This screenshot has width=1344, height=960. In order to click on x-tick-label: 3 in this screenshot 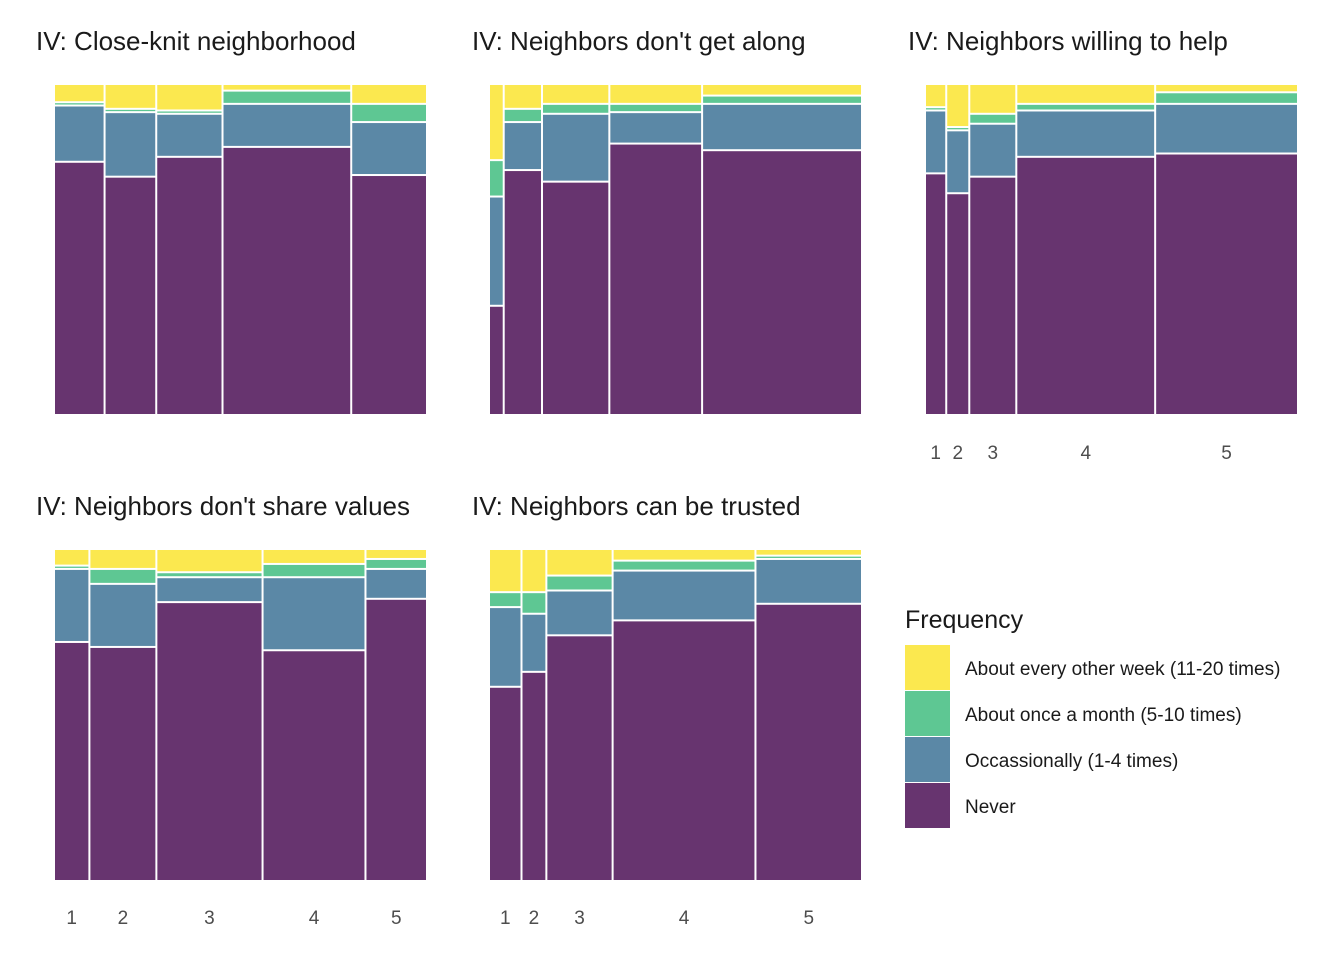, I will do `click(579, 918)`.